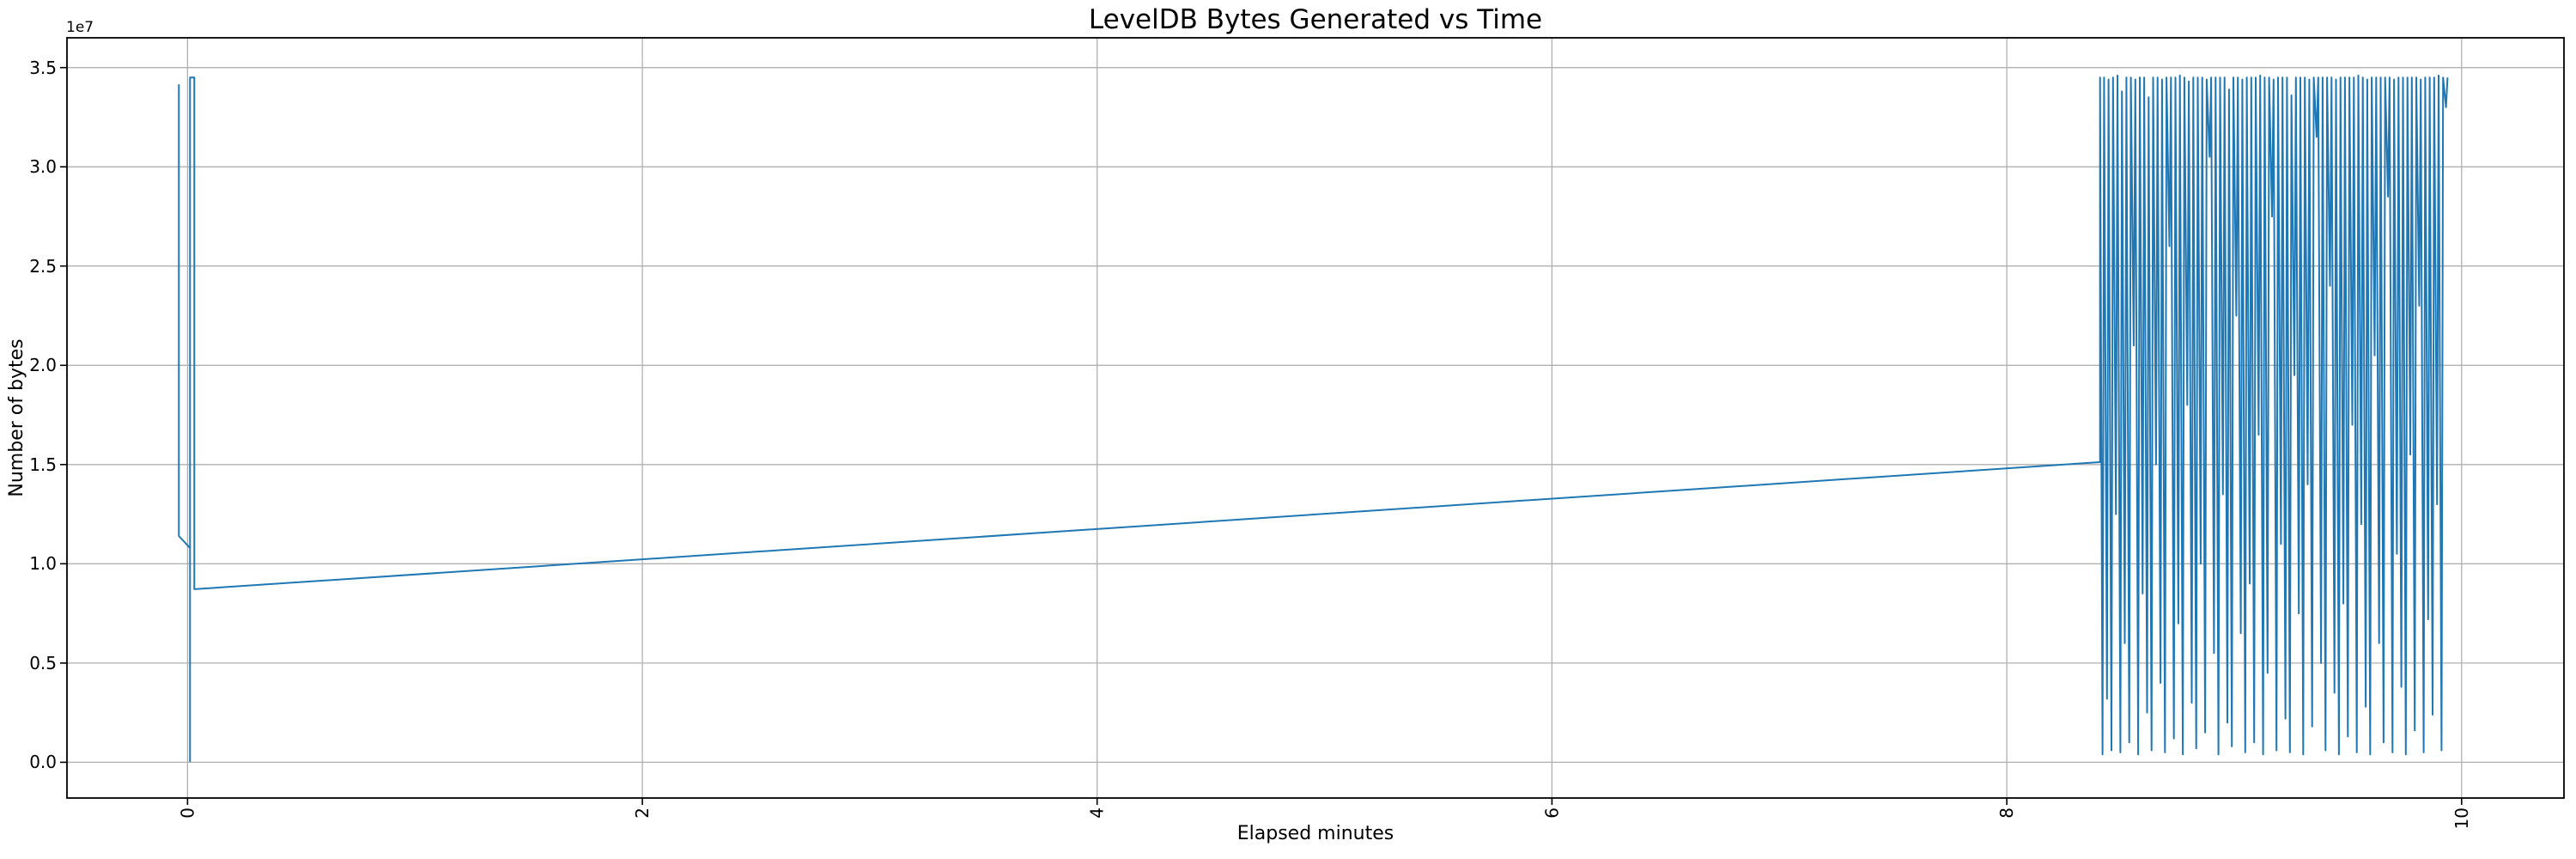 The width and height of the screenshot is (2576, 859). Describe the element at coordinates (187, 813) in the screenshot. I see `x-tick-label: 0` at that location.